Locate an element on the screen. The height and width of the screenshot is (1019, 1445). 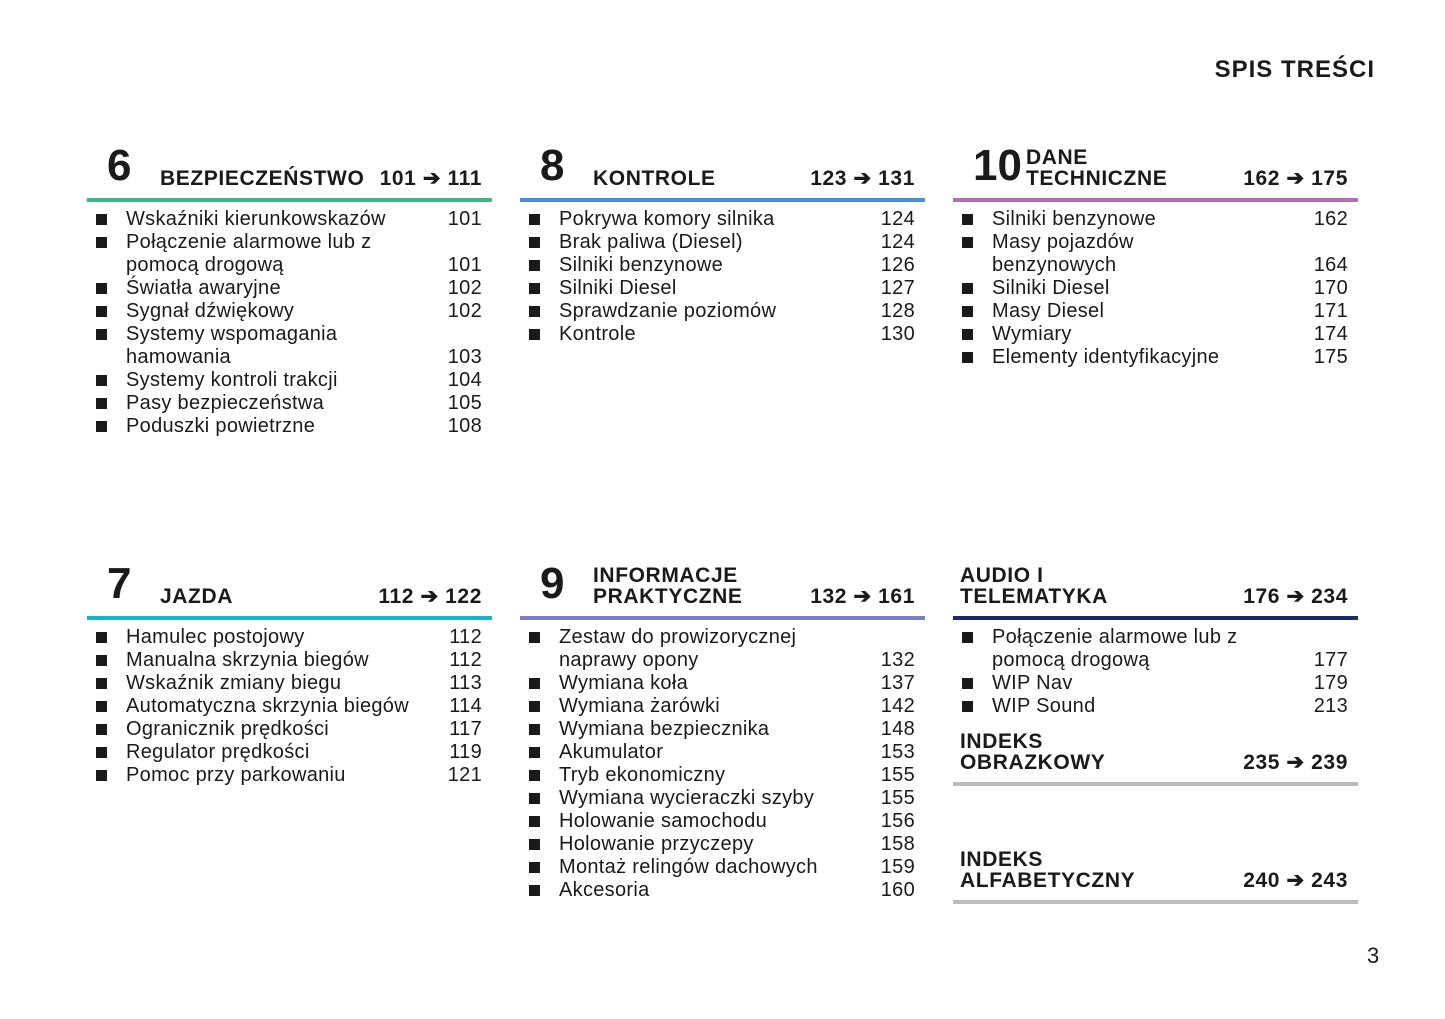
list-item: Poduszki powietrzne 108 is located at coordinates (289, 426).